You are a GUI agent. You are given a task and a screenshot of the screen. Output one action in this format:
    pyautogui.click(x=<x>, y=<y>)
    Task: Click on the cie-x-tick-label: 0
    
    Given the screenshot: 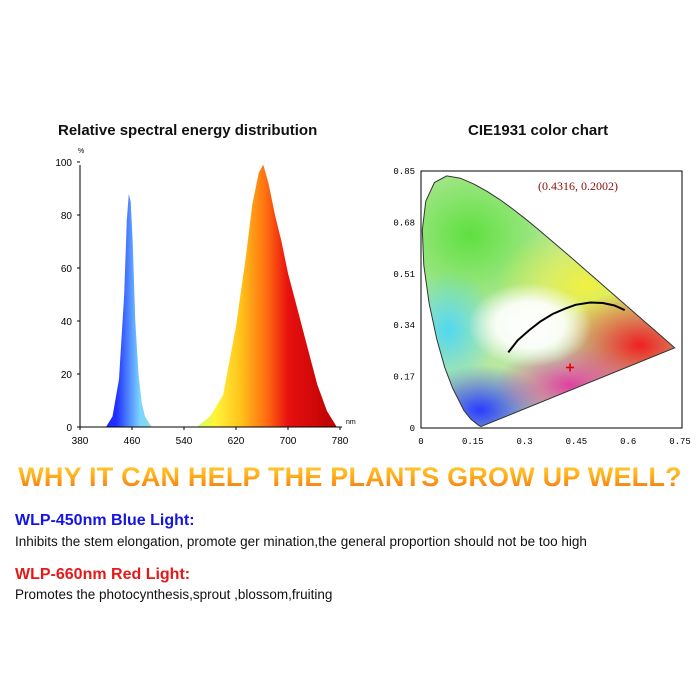 What is the action you would take?
    pyautogui.click(x=420, y=442)
    